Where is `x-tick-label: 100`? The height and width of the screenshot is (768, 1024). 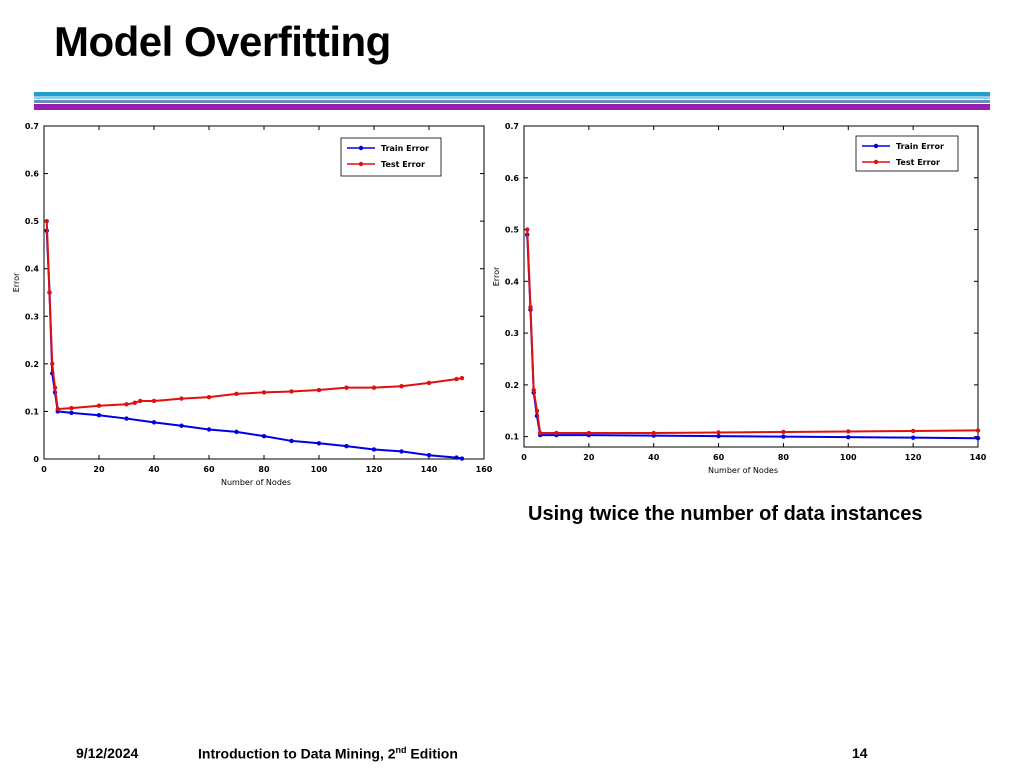 x-tick-label: 100 is located at coordinates (319, 469).